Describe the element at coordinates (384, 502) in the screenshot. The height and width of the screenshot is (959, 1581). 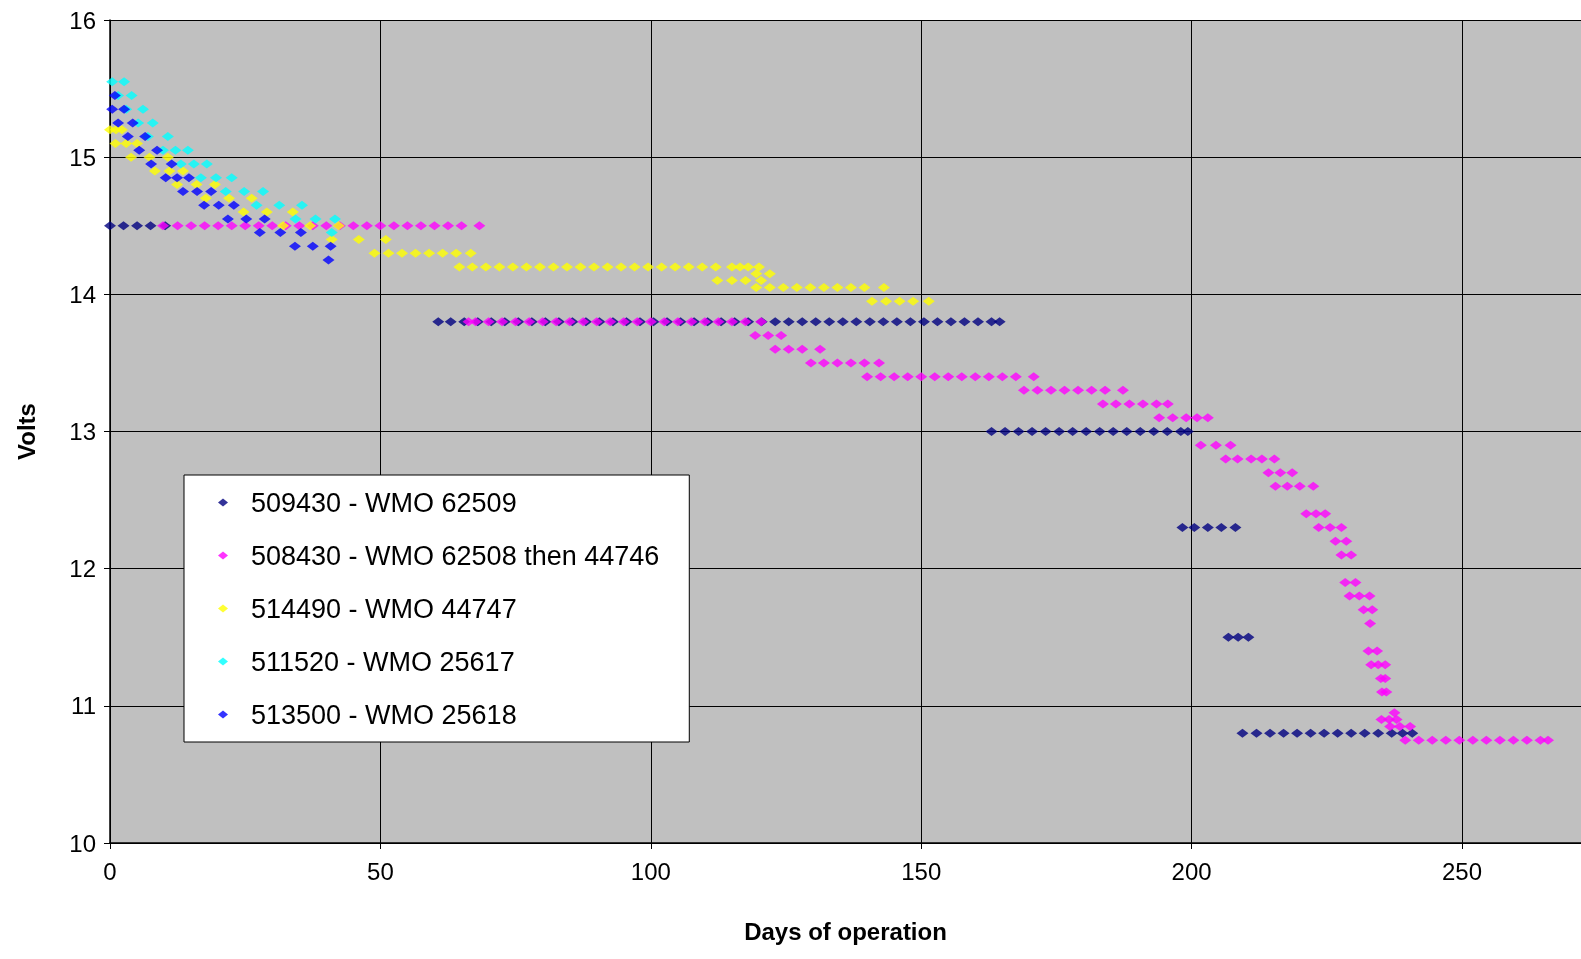
I see `legend-label: 509430 - WMO 62509` at that location.